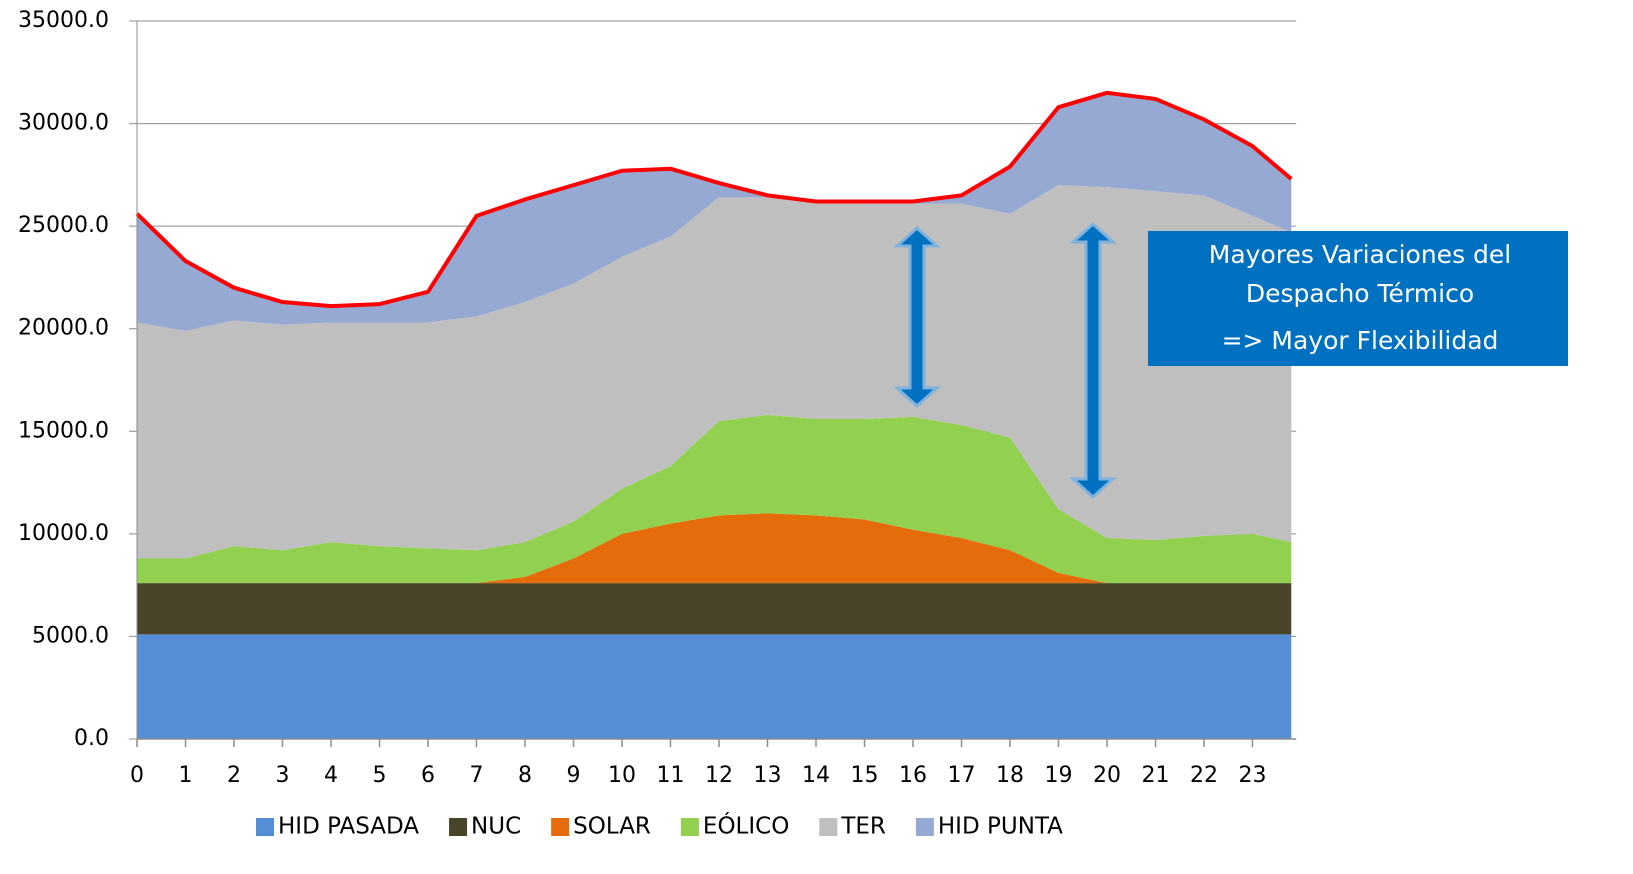 The width and height of the screenshot is (1633, 874). What do you see at coordinates (137, 775) in the screenshot?
I see `x-tick-label: 0` at bounding box center [137, 775].